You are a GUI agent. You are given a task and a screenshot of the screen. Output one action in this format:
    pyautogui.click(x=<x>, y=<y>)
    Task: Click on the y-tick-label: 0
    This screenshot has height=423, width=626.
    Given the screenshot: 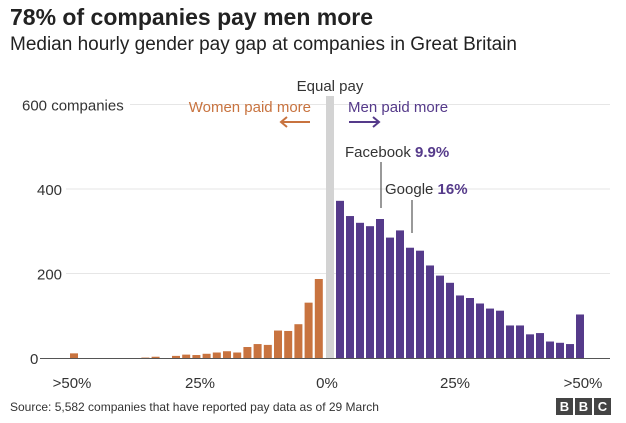 What is the action you would take?
    pyautogui.click(x=34, y=359)
    